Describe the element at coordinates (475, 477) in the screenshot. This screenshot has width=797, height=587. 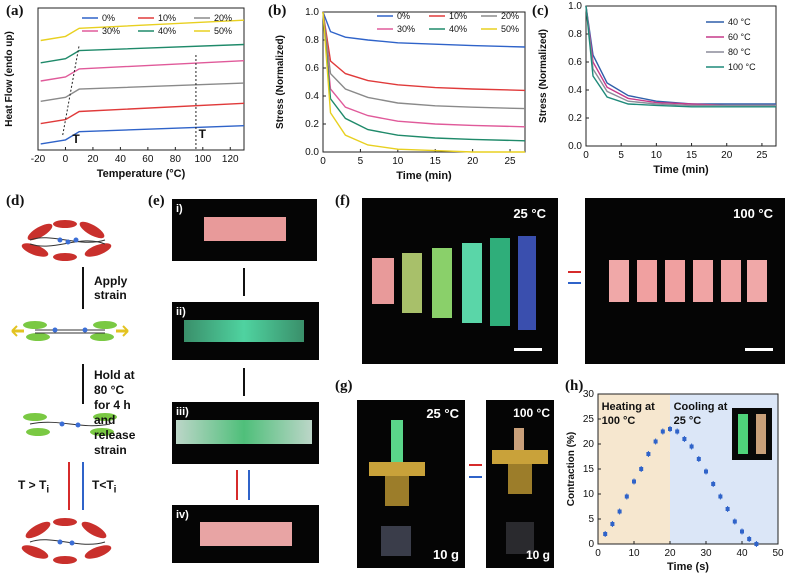
I see `arrow-g-cool` at that location.